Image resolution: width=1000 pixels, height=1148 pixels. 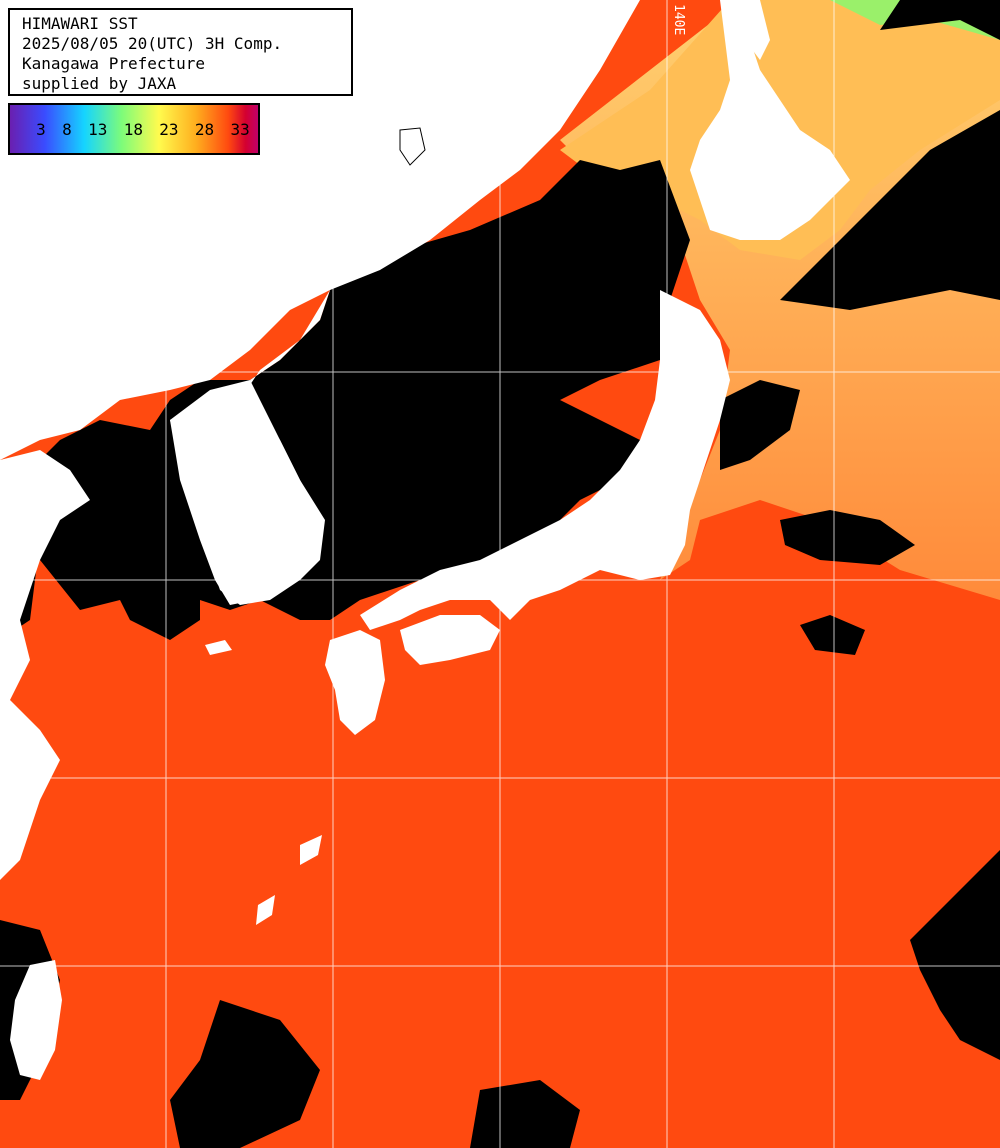 What do you see at coordinates (218, 647) in the screenshot?
I see `land-jeju` at bounding box center [218, 647].